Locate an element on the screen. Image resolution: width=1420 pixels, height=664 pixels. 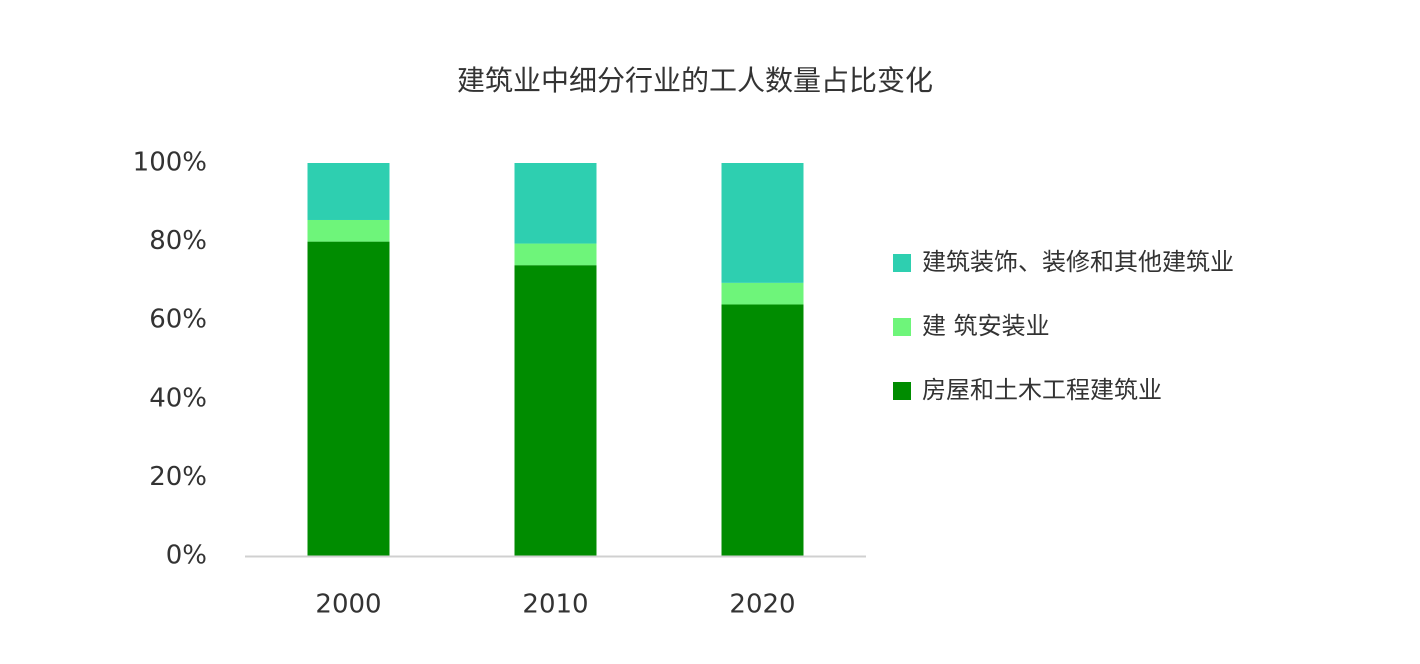
x-tick-label: 2020 is located at coordinates (762, 605).